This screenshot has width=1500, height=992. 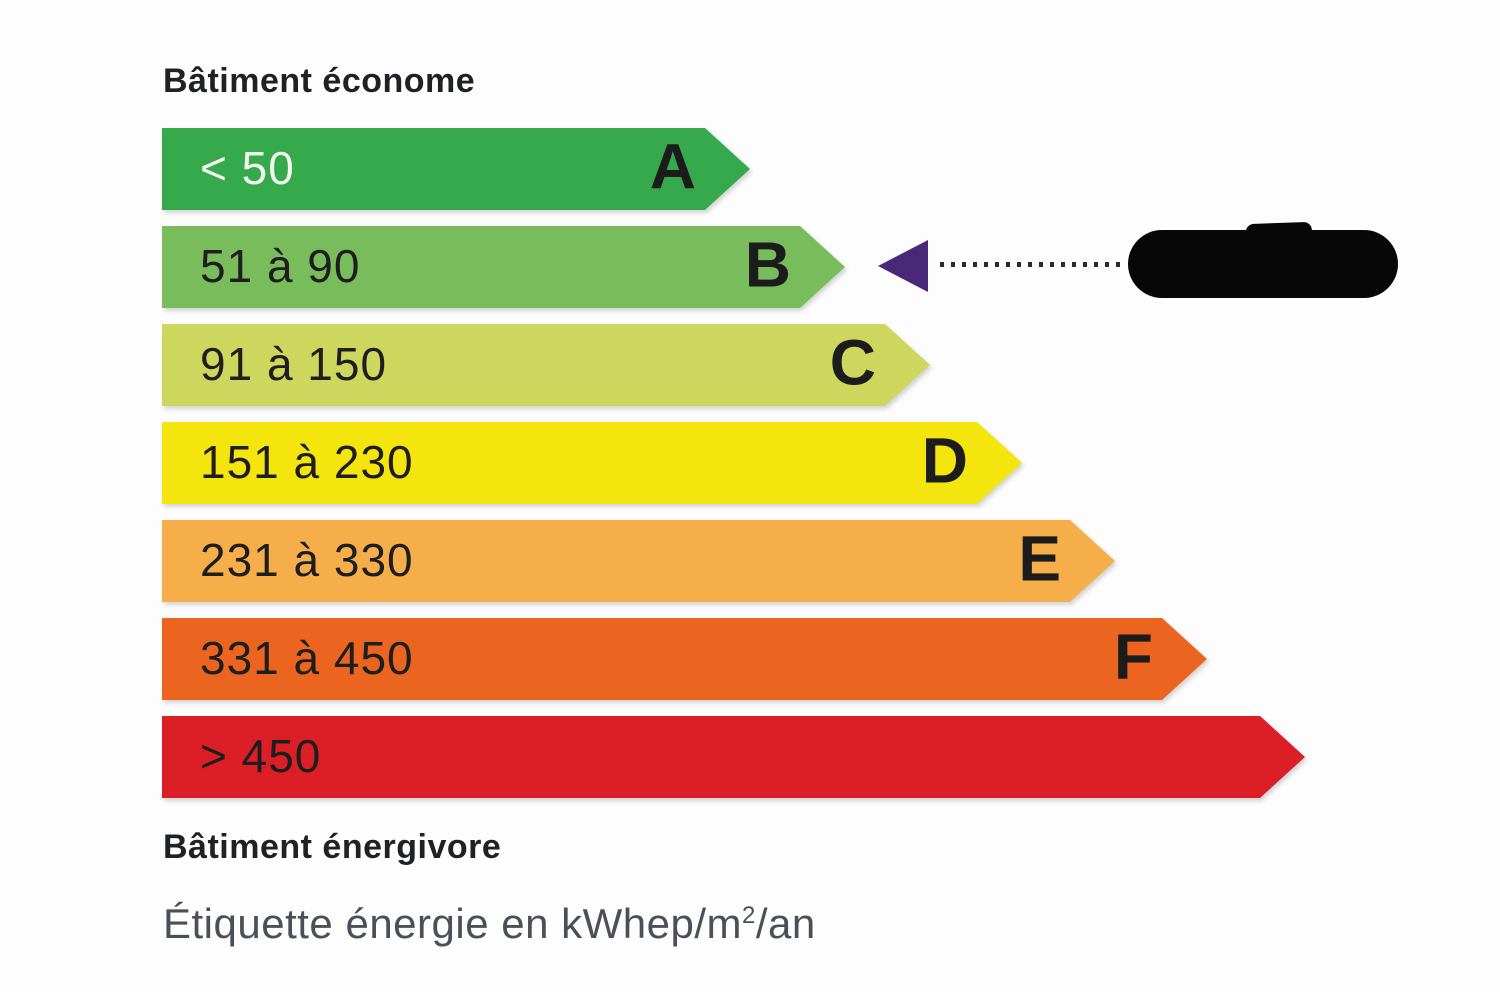 I want to click on caption-suffix: /an, so click(x=785, y=923).